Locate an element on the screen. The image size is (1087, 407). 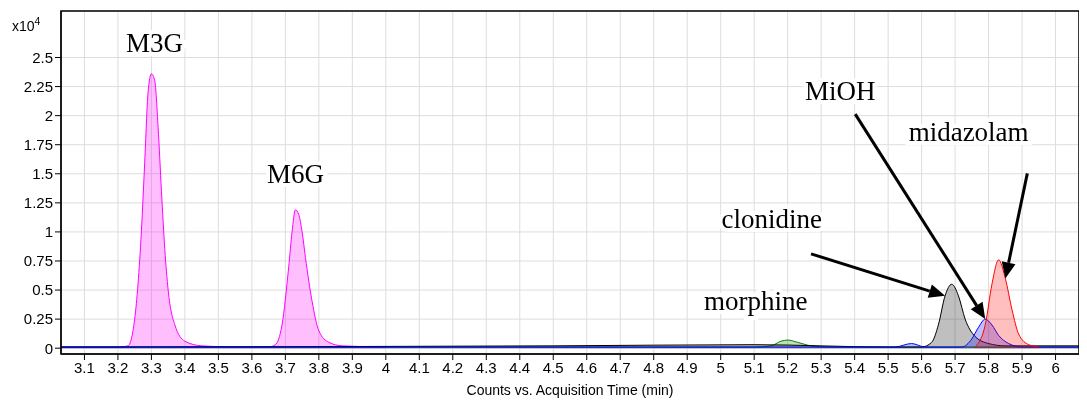
x-tick-label: 5.4 is located at coordinates (855, 367).